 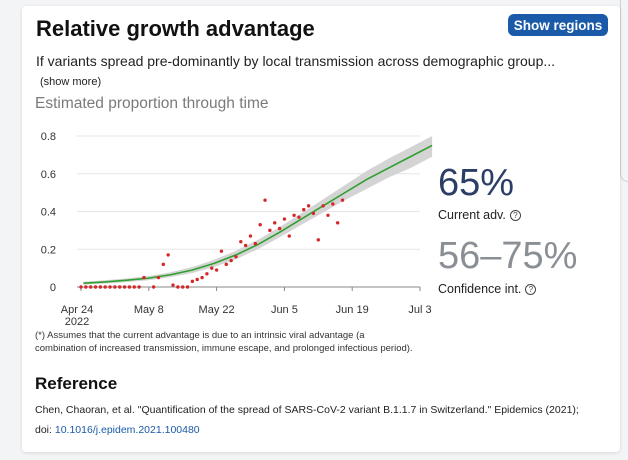 I want to click on doi-link: 10.1016/j.epidem.2021.100480, so click(x=127, y=430).